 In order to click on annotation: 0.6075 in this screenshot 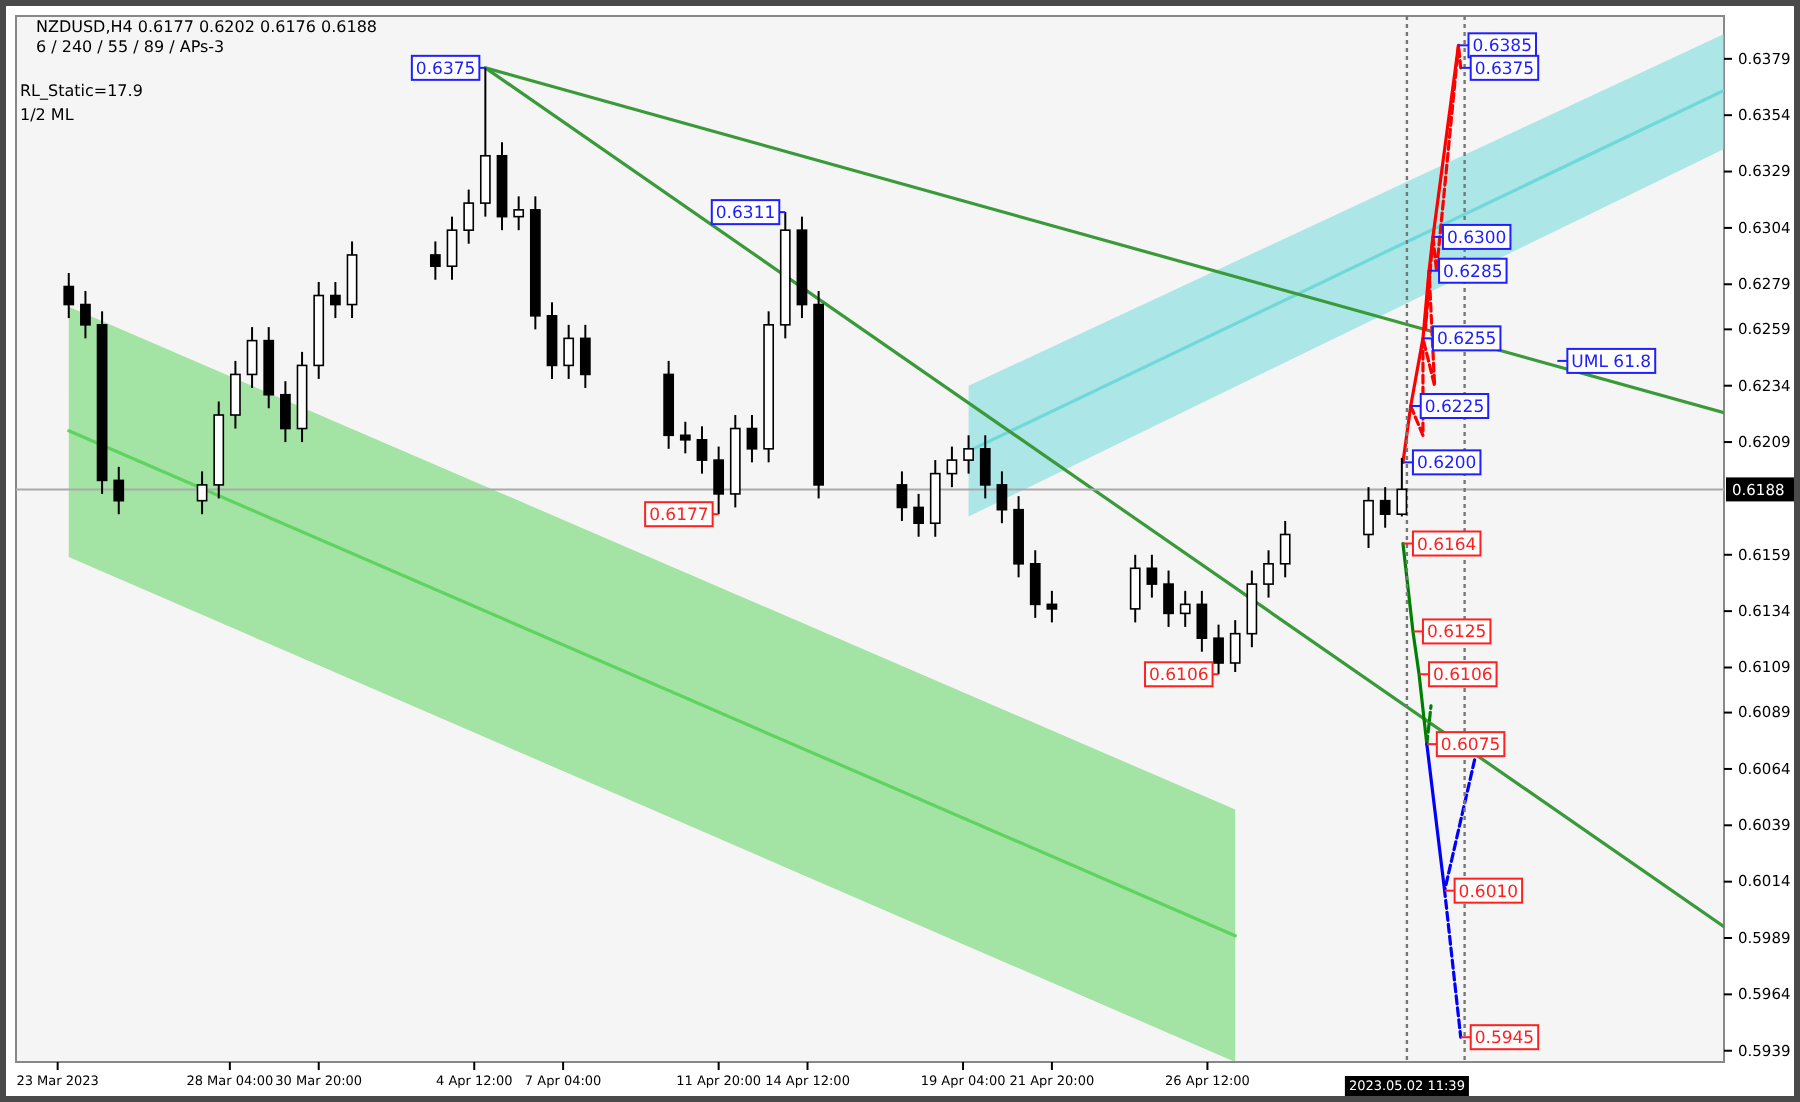, I will do `click(1470, 746)`.